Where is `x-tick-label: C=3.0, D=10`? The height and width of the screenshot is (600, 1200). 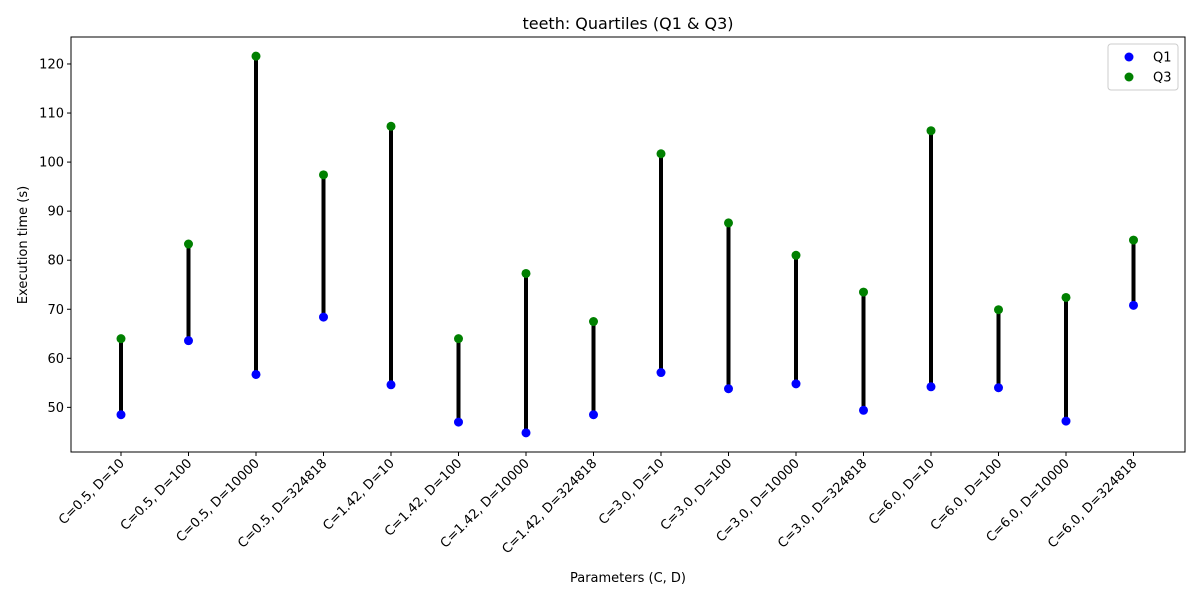
x-tick-label: C=3.0, D=10 is located at coordinates (632, 492).